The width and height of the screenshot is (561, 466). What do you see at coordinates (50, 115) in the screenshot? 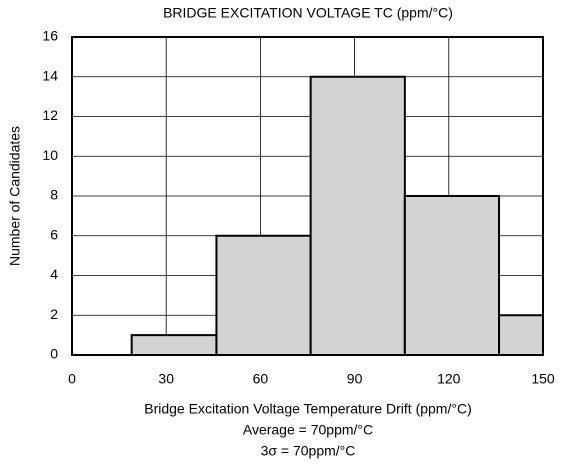
I see `y-tick-label: 12` at bounding box center [50, 115].